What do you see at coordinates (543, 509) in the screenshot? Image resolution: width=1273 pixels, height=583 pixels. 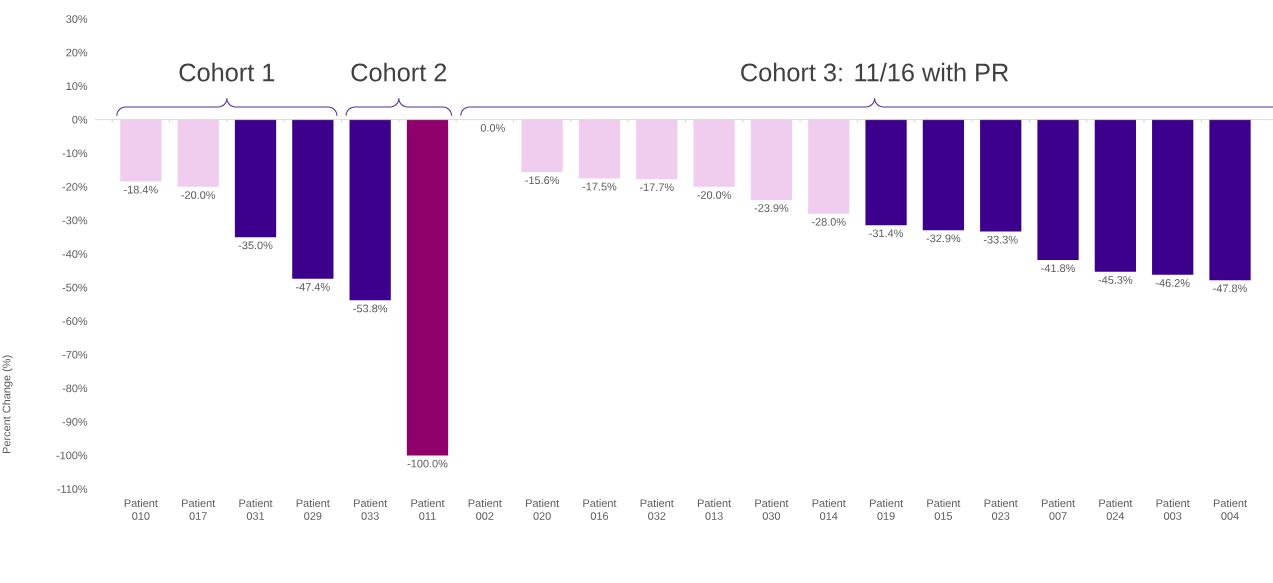 I see `x-tick-label: Patient 020` at bounding box center [543, 509].